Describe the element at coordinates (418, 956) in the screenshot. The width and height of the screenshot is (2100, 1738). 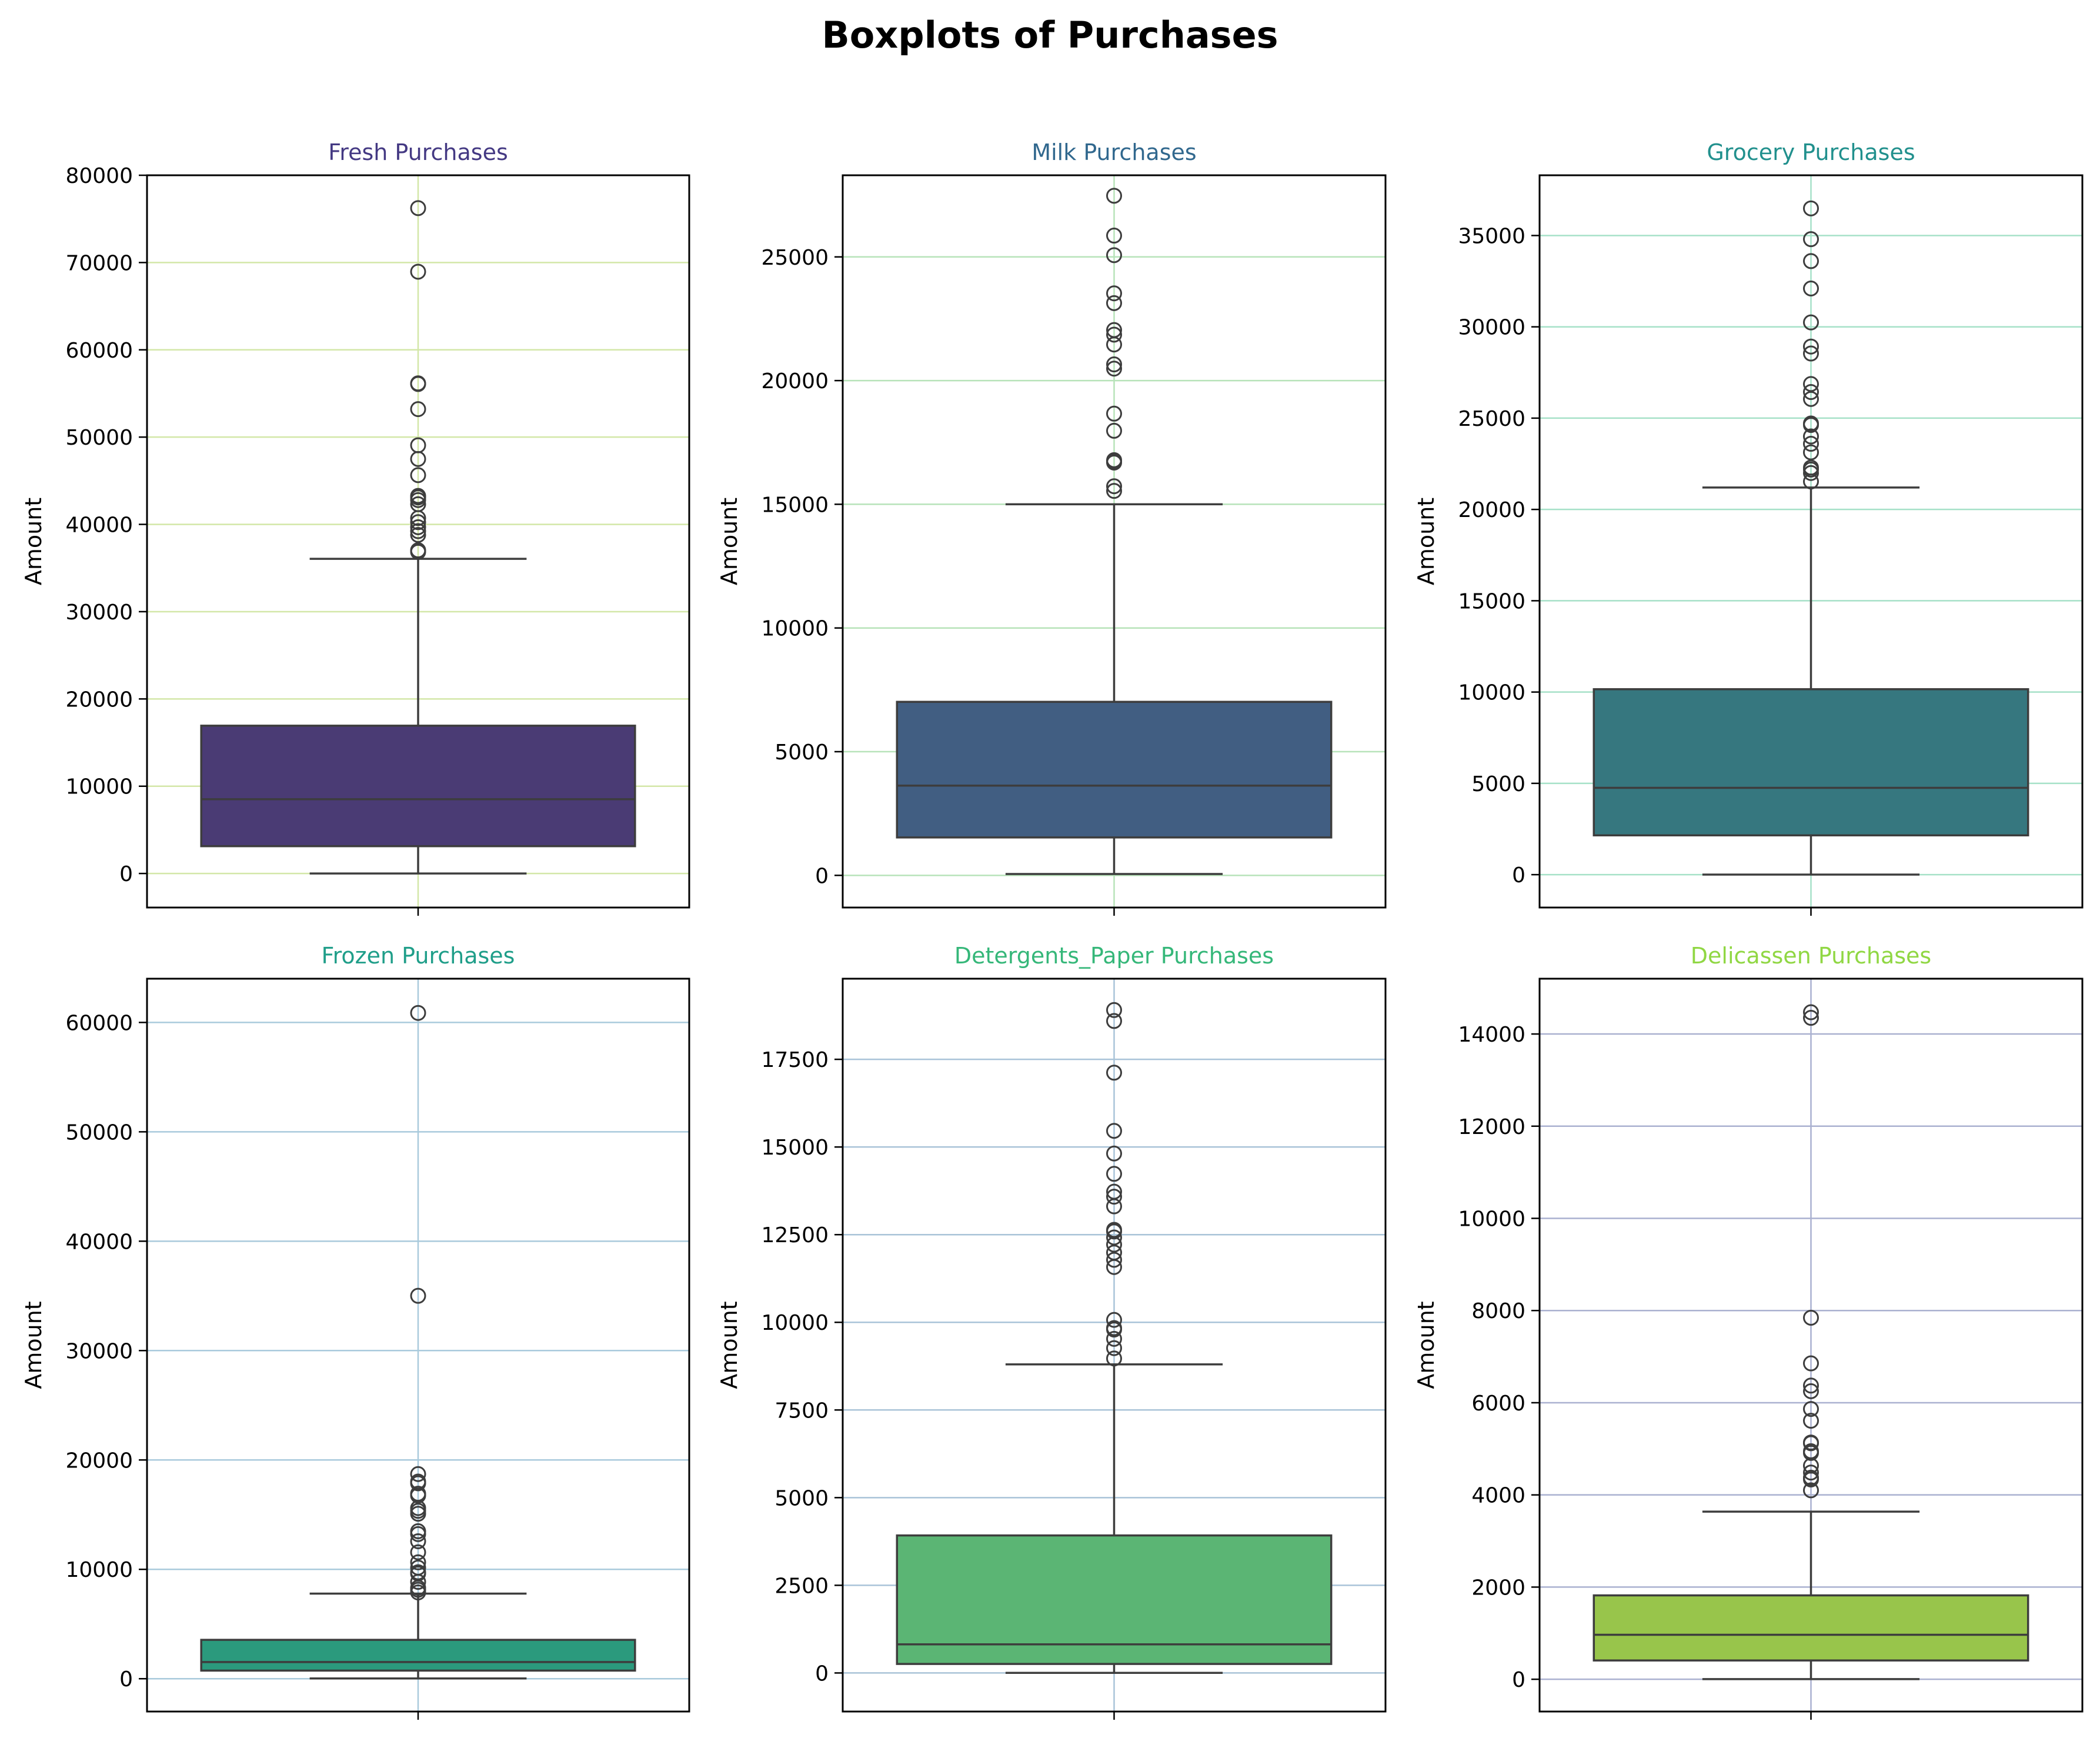
I see `subplot-title: Frozen Purchases` at that location.